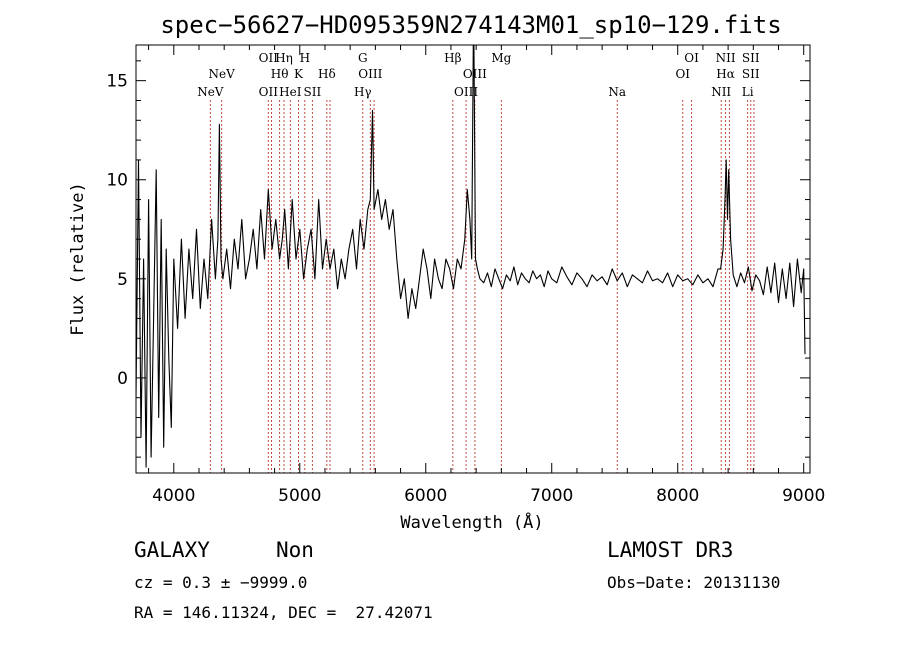 The height and width of the screenshot is (649, 900). Describe the element at coordinates (299, 74) in the screenshot. I see `line-label: K` at that location.